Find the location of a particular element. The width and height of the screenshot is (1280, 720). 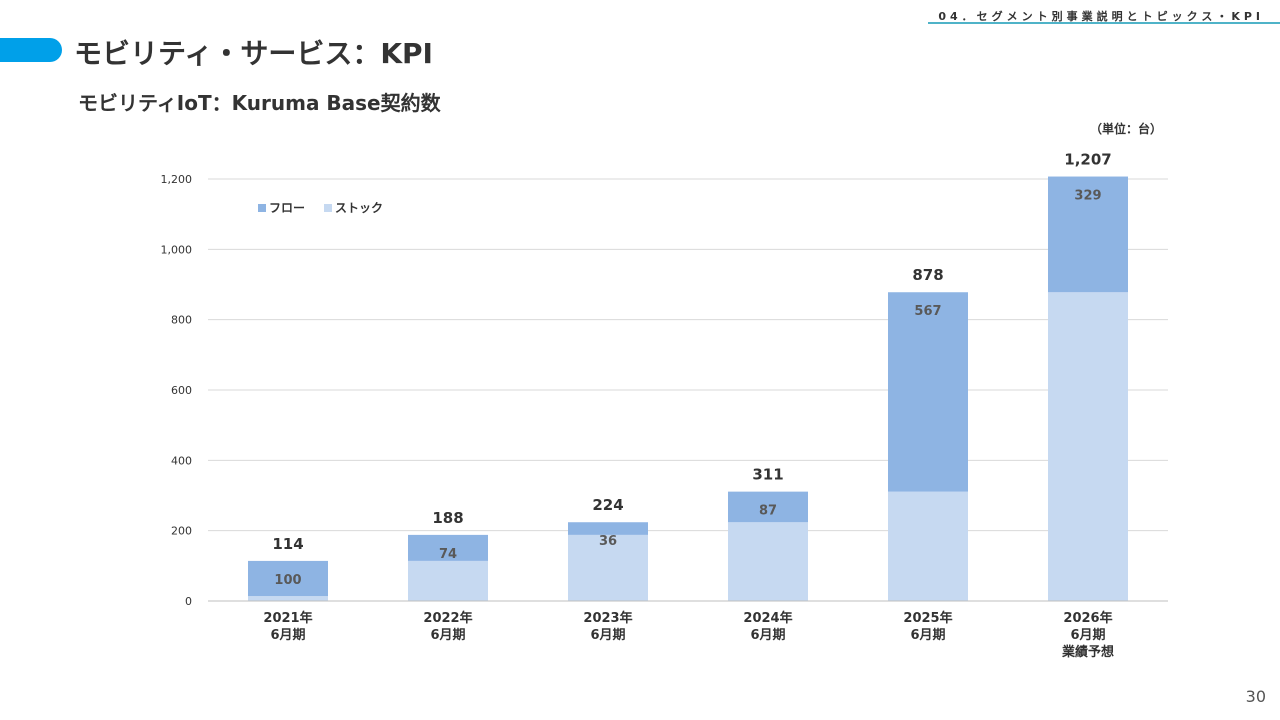

x-tick-label: 業績予想 is located at coordinates (1087, 652).